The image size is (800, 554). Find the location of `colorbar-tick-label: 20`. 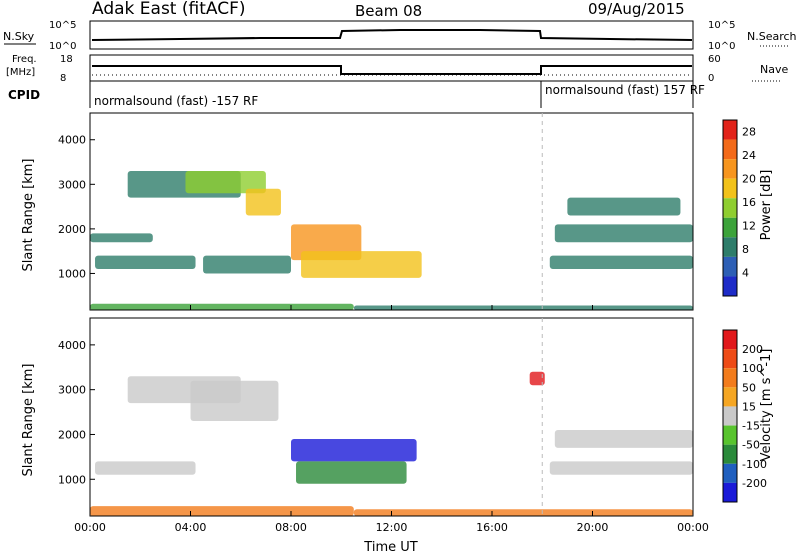

colorbar-tick-label: 20 is located at coordinates (749, 179).